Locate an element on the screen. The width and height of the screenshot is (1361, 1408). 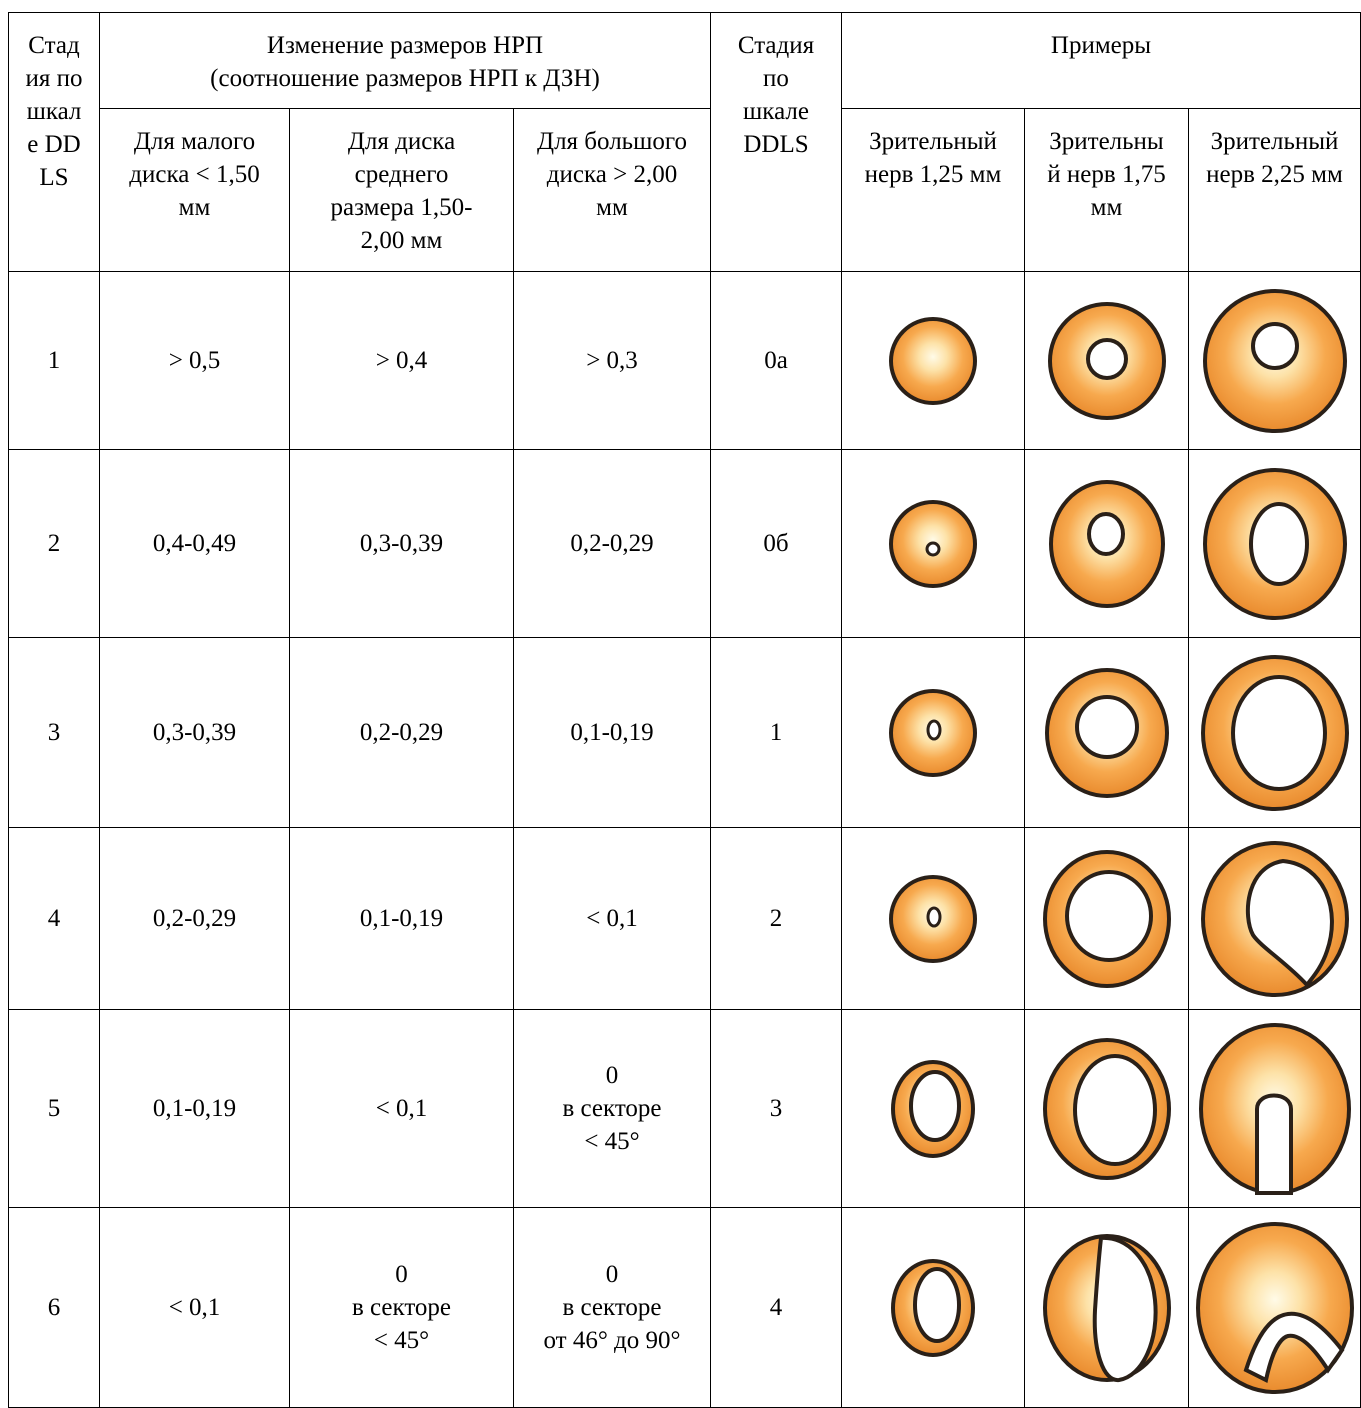
large-disc-cell: 0,1-0,19 is located at coordinates (612, 732).